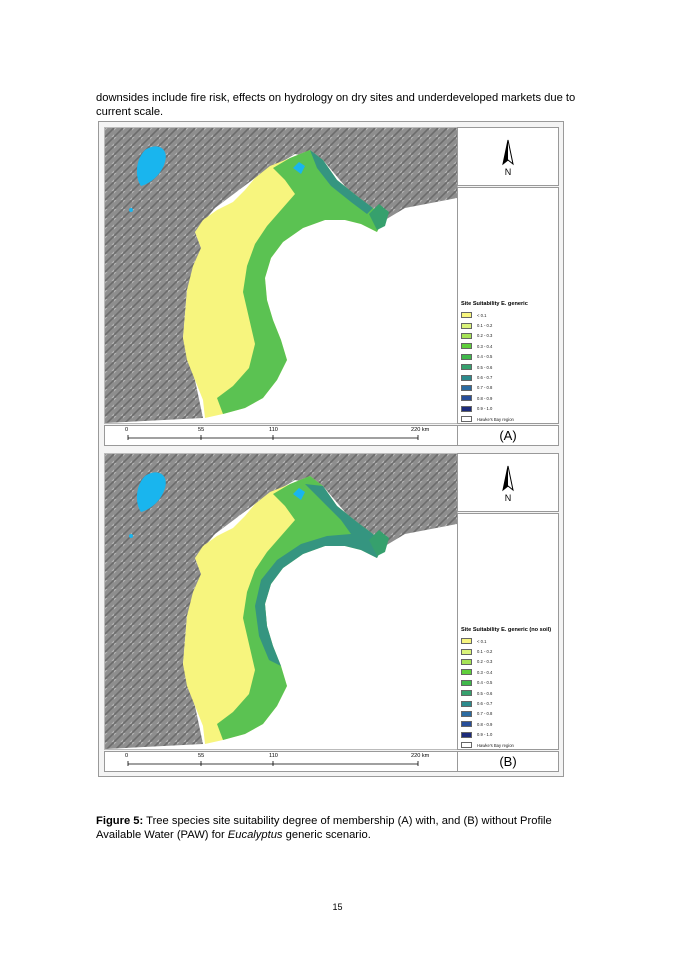  Describe the element at coordinates (485, 346) in the screenshot. I see `legend-item-label: 0.3 - 0.4` at that location.